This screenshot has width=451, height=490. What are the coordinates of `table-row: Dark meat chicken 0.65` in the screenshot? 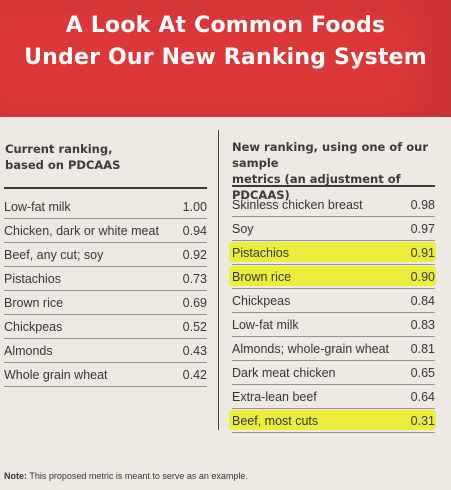 It's located at (333, 373).